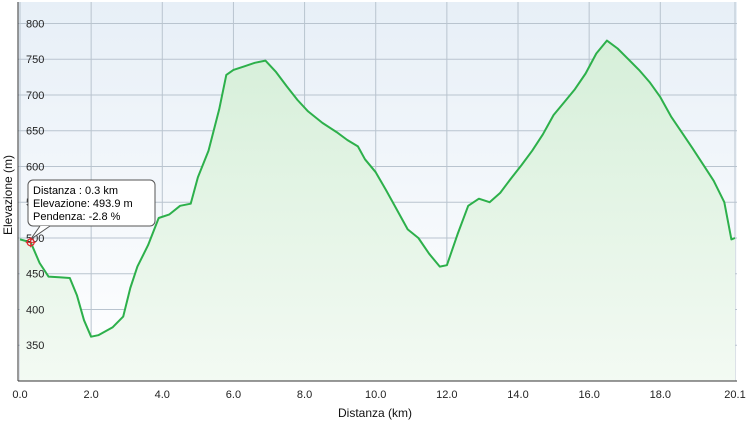 This screenshot has width=746, height=427. I want to click on x-tick-label: 10.0, so click(375, 395).